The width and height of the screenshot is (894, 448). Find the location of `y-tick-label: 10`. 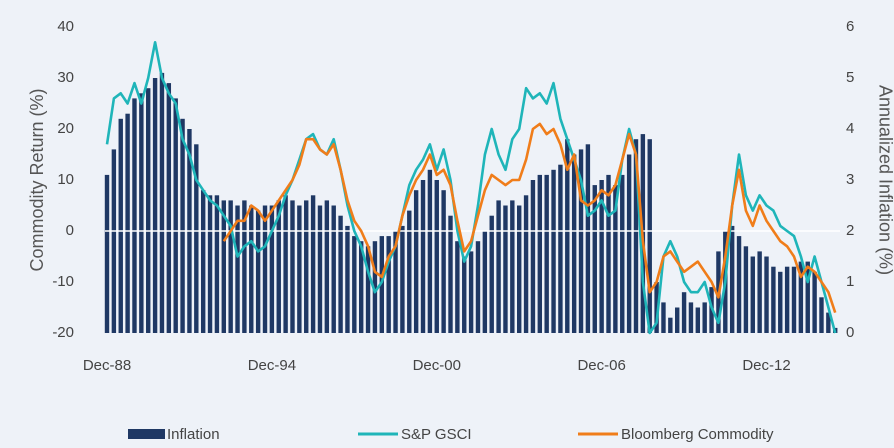

y-tick-label: 10 is located at coordinates (65, 179).